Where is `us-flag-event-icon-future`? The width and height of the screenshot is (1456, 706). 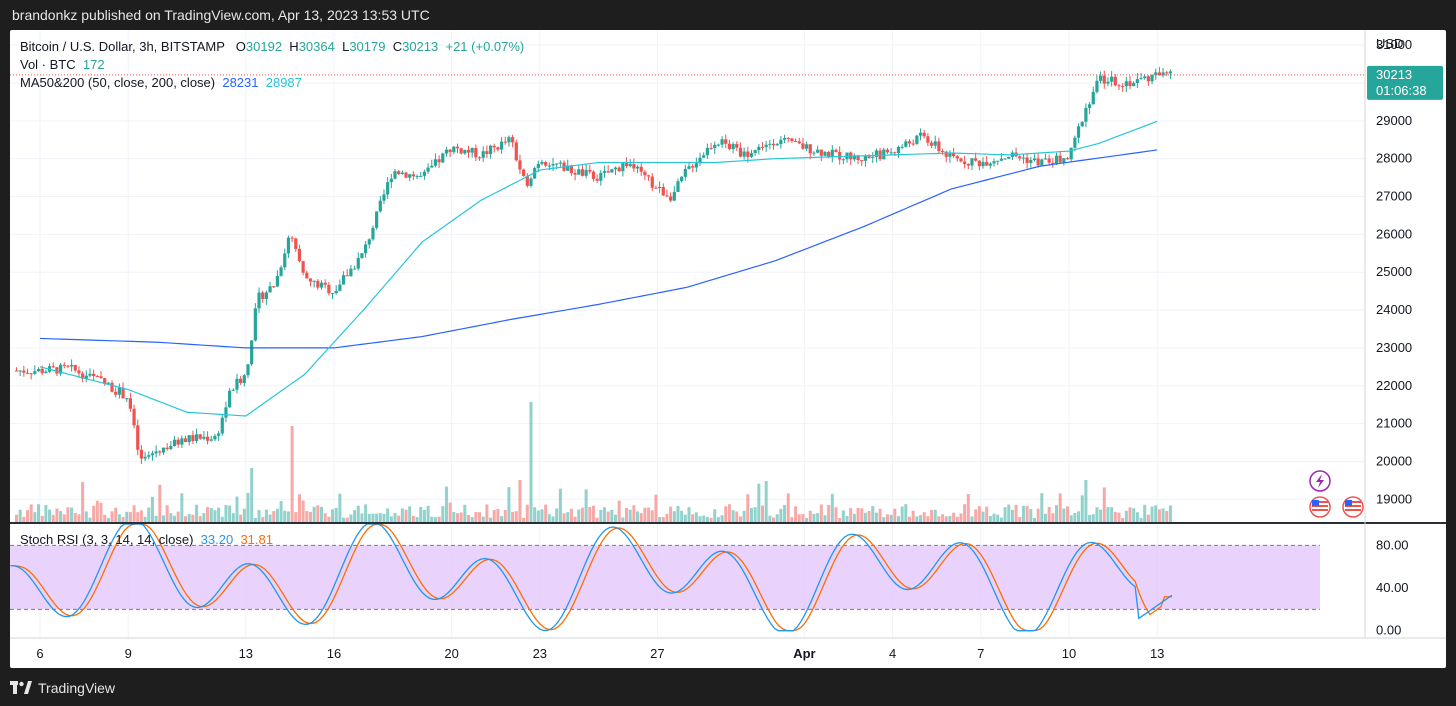 us-flag-event-icon-future is located at coordinates (1353, 507).